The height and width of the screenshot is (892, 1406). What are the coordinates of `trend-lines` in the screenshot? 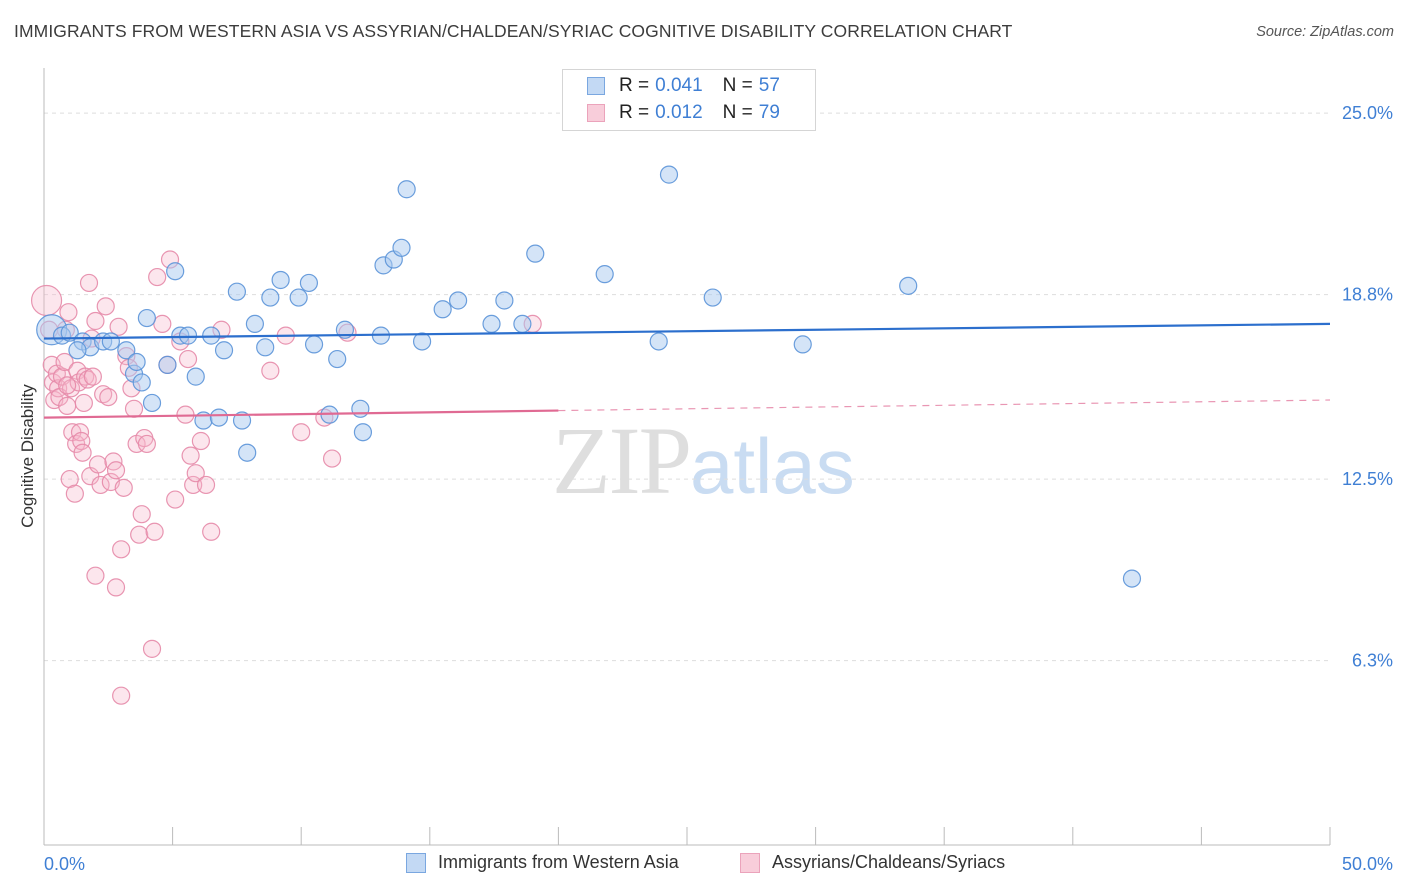 It's located at (687, 370).